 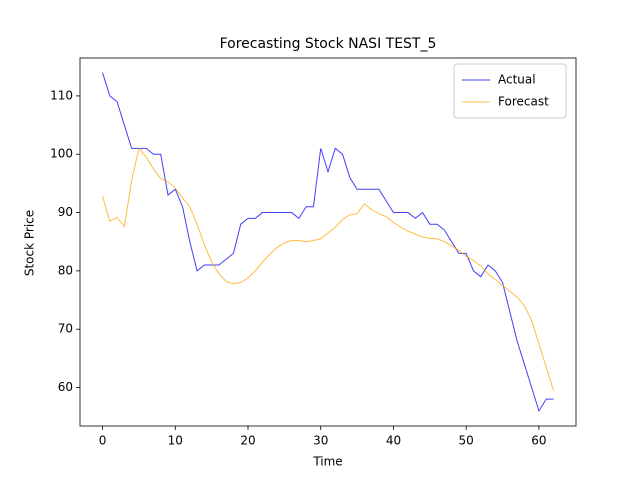 I want to click on x-tick-label: 20, so click(x=247, y=441).